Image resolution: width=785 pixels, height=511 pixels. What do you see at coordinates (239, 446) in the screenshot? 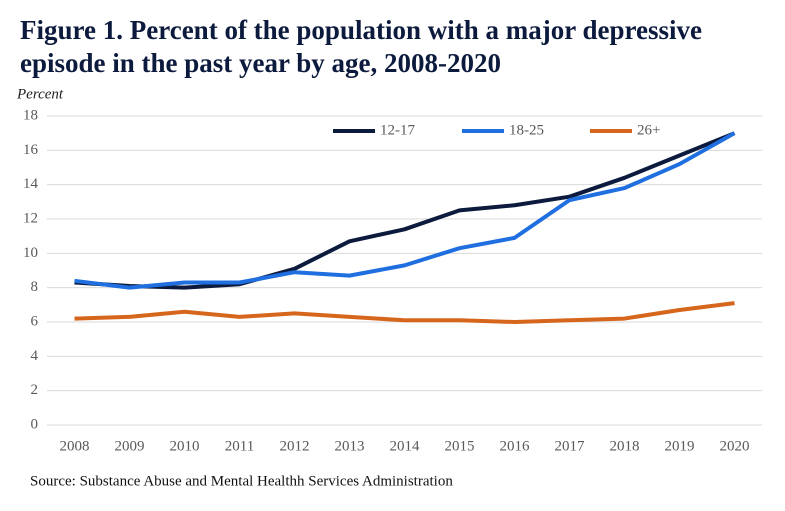
I see `x-tick-label: 2011` at bounding box center [239, 446].